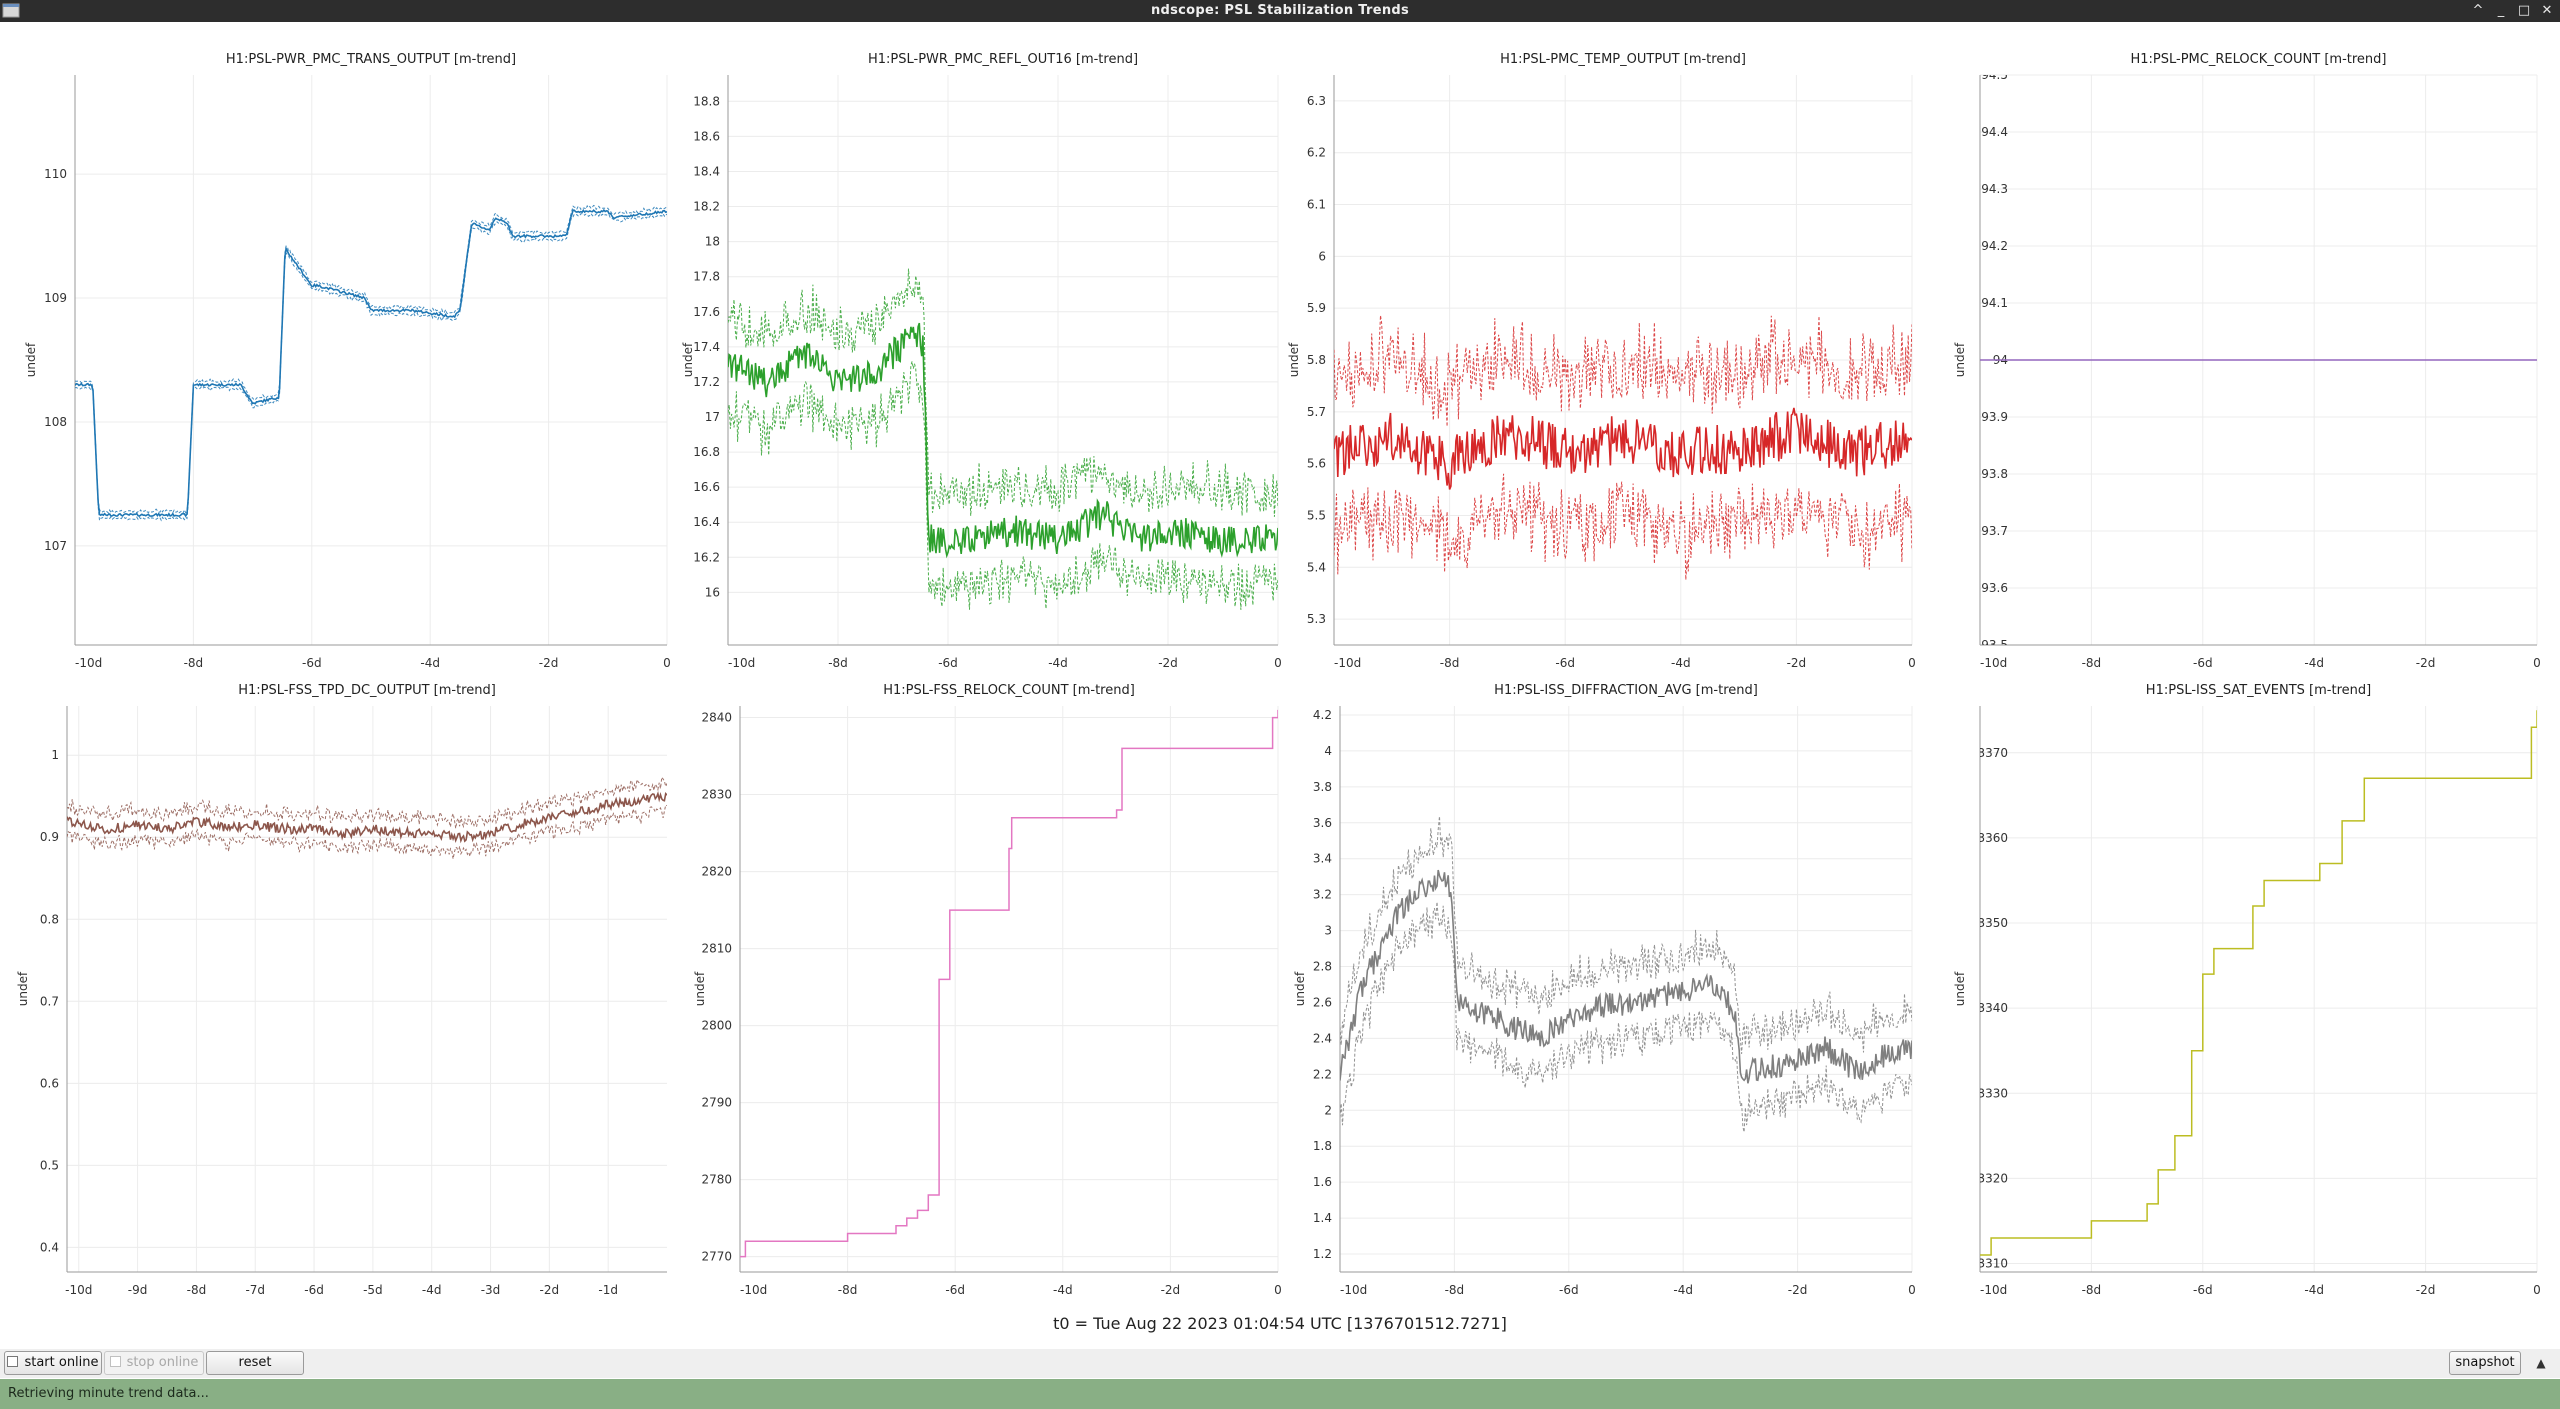  Describe the element at coordinates (1994, 531) in the screenshot. I see `y-tick-label: 93.7` at that location.